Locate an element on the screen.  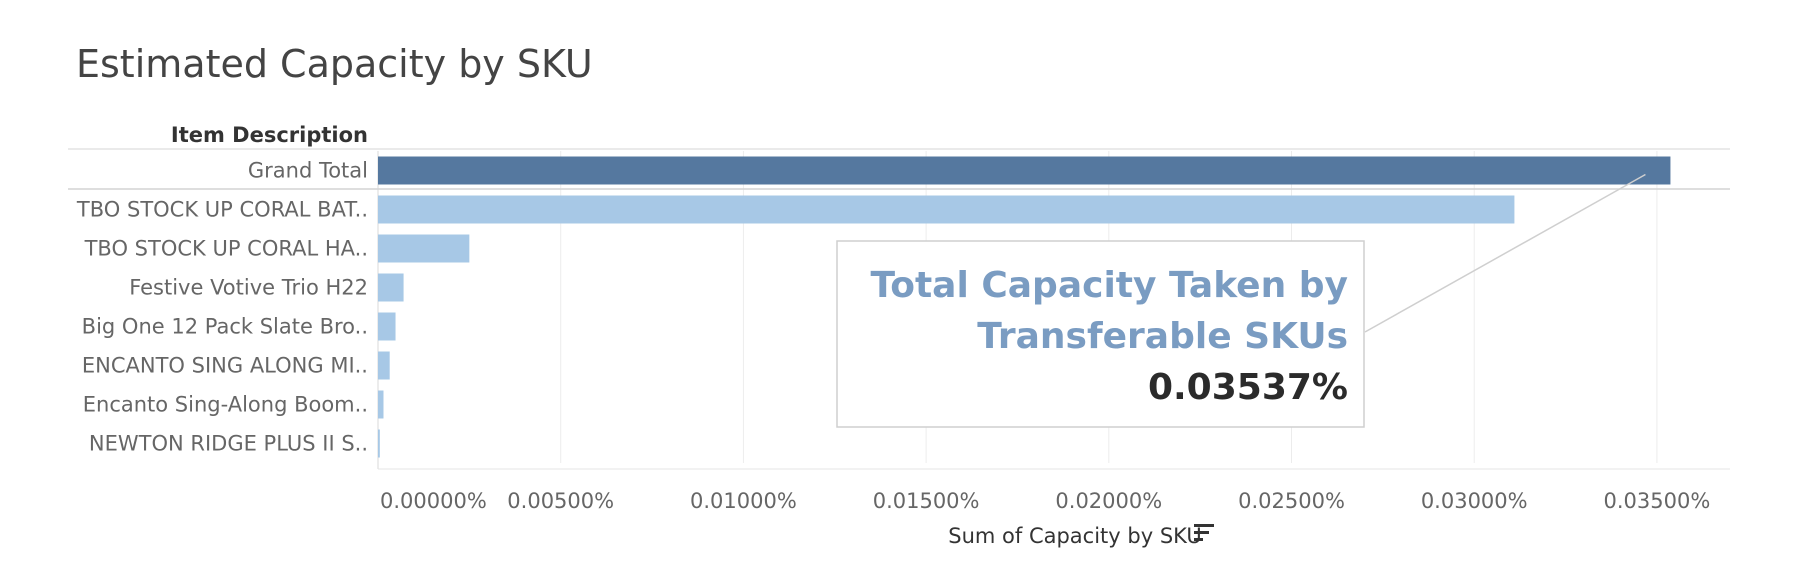
row-header: Item Description is located at coordinates (269, 135).